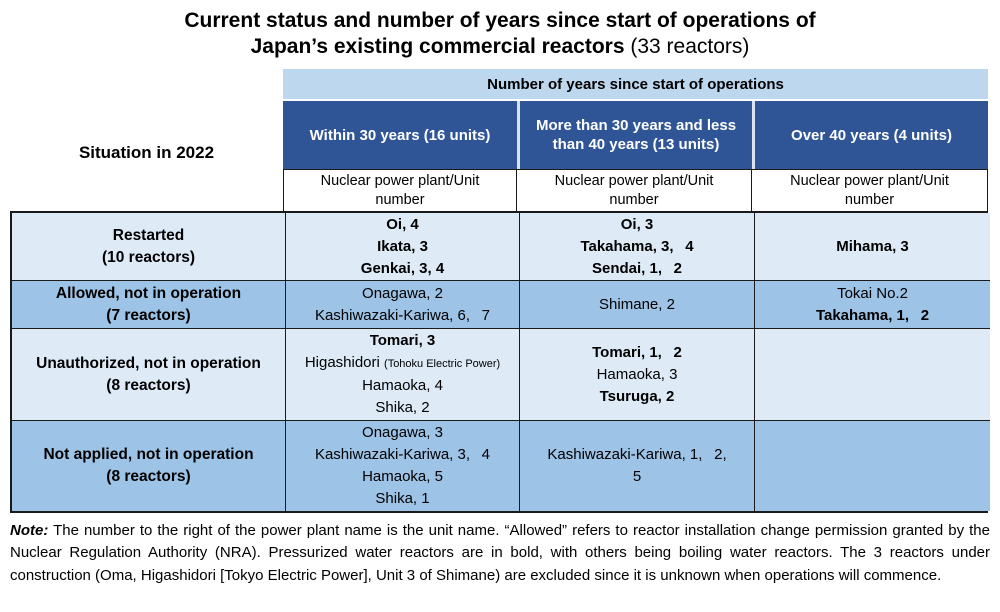  Describe the element at coordinates (872, 465) in the screenshot. I see `plant-cell-r3-c2` at that location.